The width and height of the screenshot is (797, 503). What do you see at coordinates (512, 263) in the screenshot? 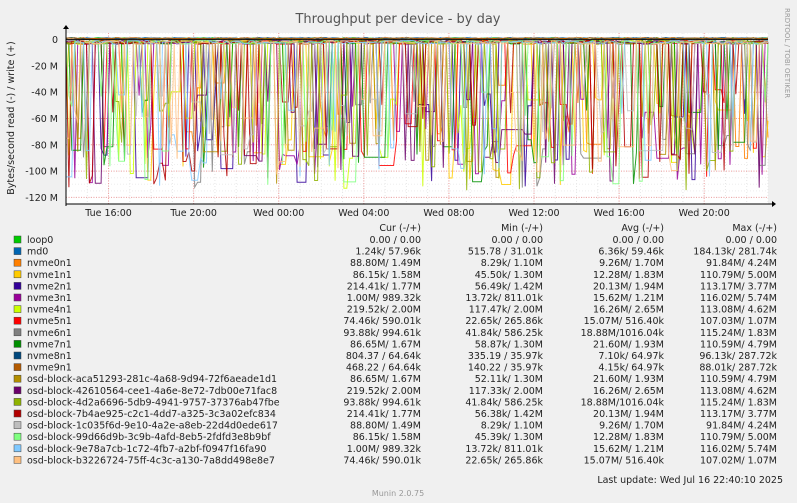
I see `legend-value-min: 8.29k/ 1.10M` at bounding box center [512, 263].